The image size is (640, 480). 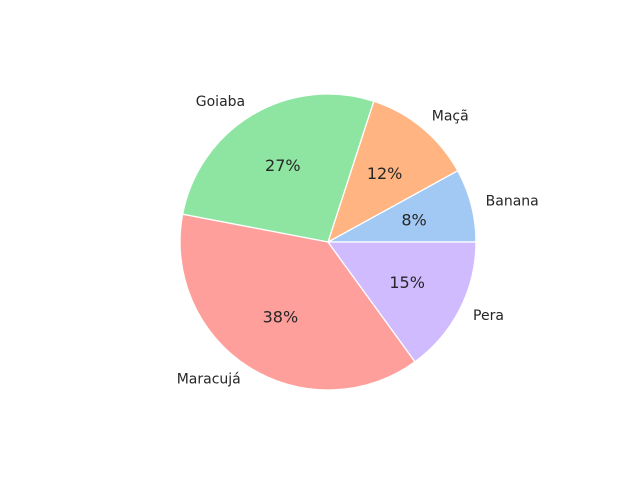 I want to click on pie-percent-label: 8%, so click(x=413, y=219).